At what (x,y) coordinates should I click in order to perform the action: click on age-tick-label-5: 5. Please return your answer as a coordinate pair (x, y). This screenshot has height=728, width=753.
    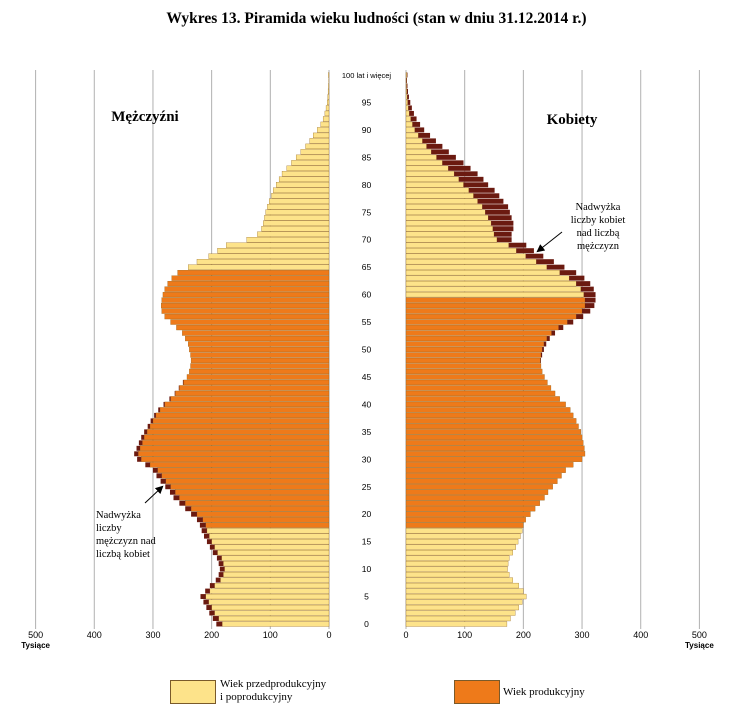
    Looking at the image, I should click on (366, 597).